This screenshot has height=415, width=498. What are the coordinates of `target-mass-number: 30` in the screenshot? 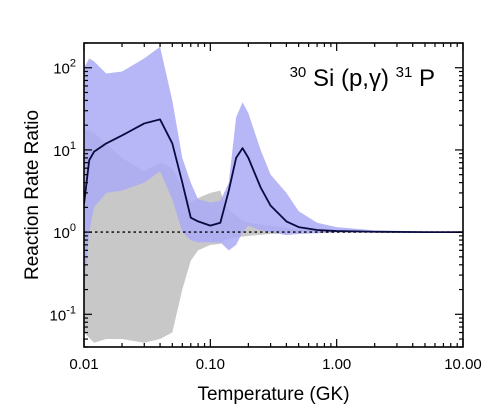 It's located at (298, 72).